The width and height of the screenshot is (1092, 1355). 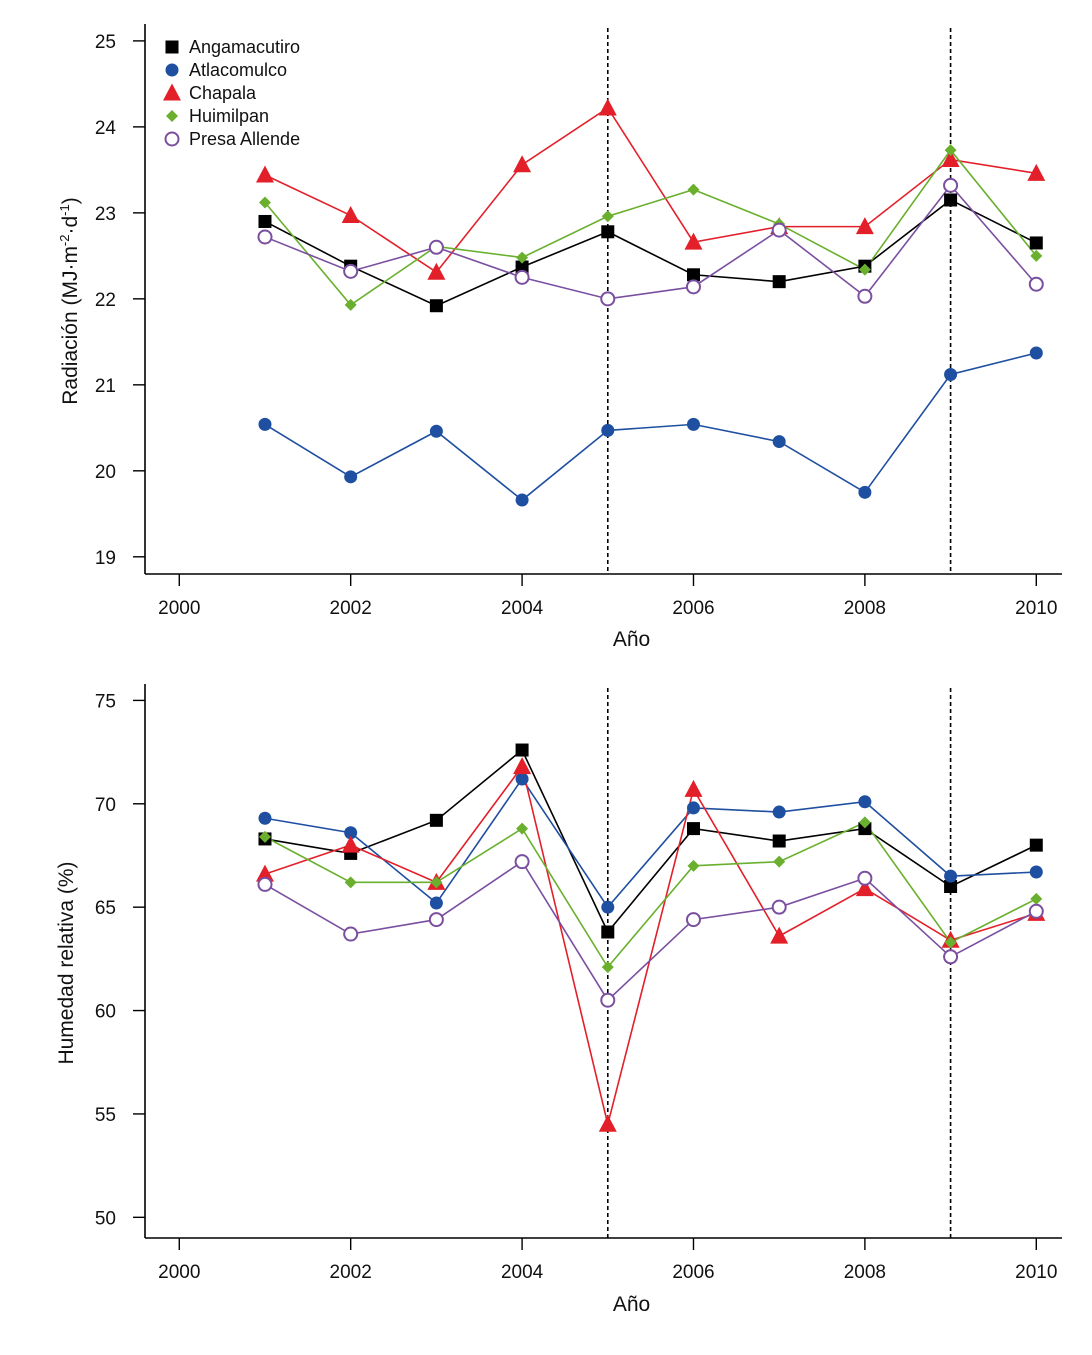 What do you see at coordinates (244, 47) in the screenshot?
I see `legend-label: Angamacutiro` at bounding box center [244, 47].